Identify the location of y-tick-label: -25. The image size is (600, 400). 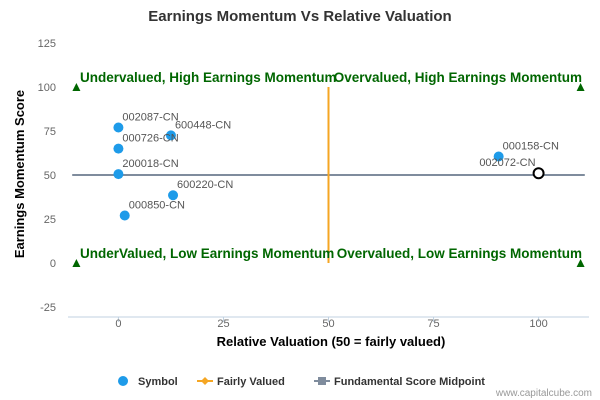
(48, 308).